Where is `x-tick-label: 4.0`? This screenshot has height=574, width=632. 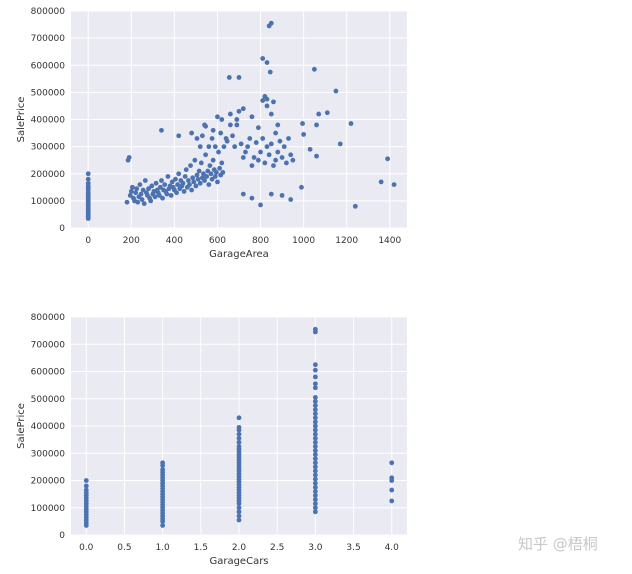 x-tick-label: 4.0 is located at coordinates (392, 548).